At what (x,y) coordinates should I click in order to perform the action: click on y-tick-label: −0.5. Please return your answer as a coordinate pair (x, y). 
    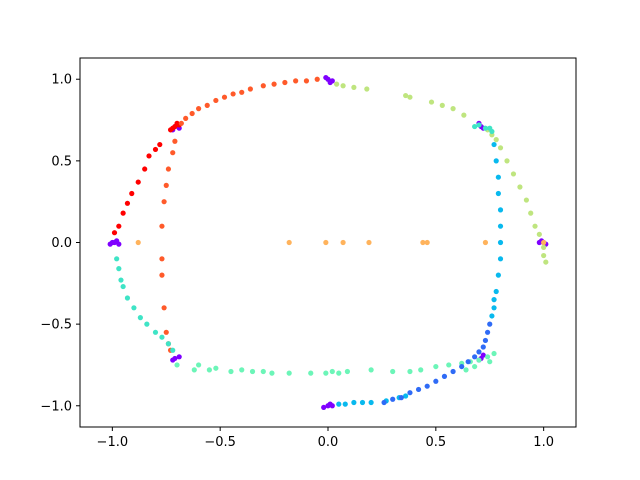
    Looking at the image, I should click on (56, 325).